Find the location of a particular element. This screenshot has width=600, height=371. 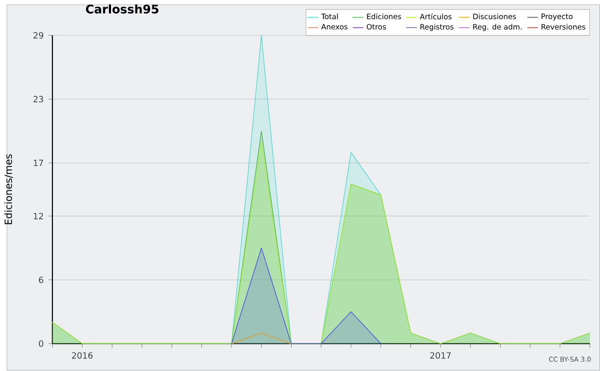

y-tick-label: 29 is located at coordinates (39, 35).